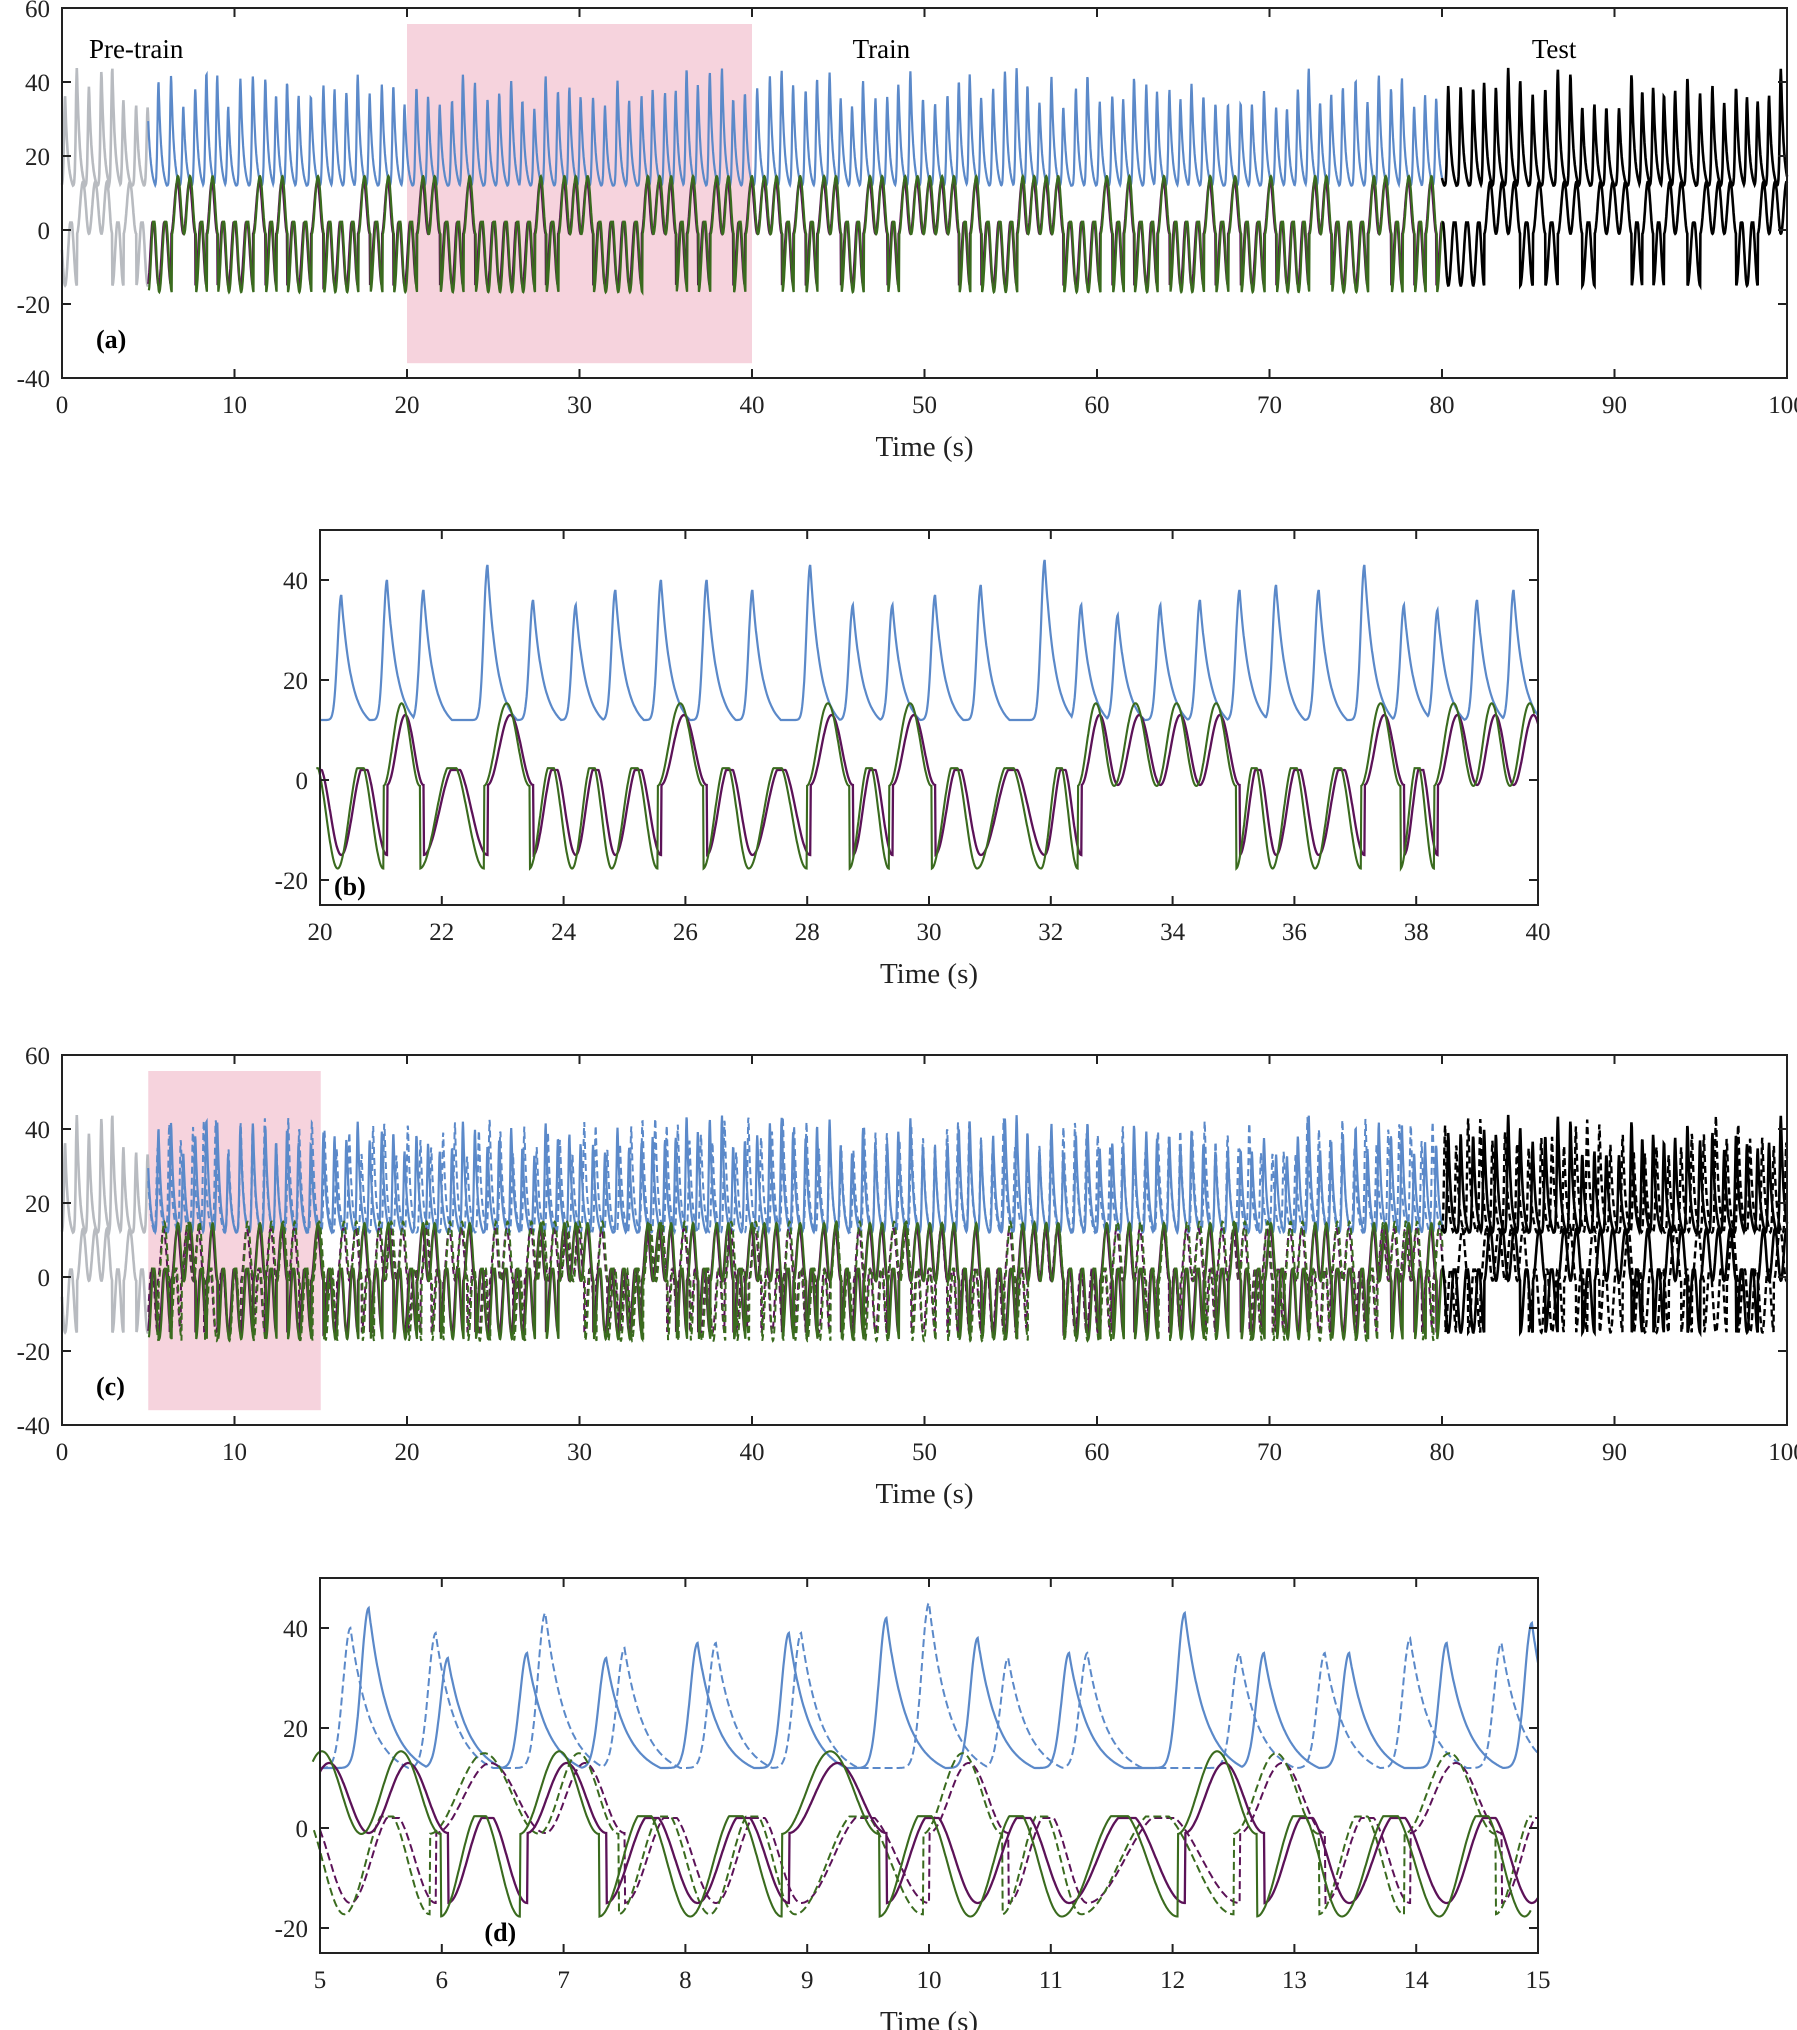 This screenshot has width=1797, height=2030. I want to click on x-tick-label: 70, so click(1269, 1452).